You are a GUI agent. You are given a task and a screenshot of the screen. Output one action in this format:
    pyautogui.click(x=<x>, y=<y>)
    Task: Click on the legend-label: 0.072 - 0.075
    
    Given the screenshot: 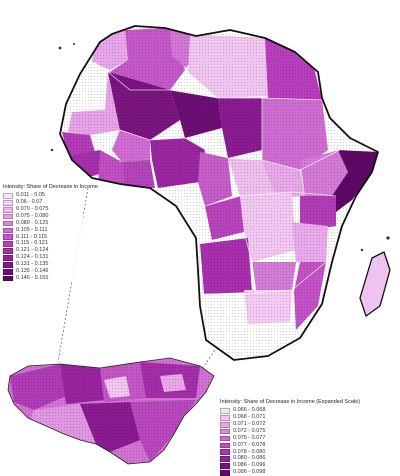 What is the action you would take?
    pyautogui.click(x=249, y=432)
    